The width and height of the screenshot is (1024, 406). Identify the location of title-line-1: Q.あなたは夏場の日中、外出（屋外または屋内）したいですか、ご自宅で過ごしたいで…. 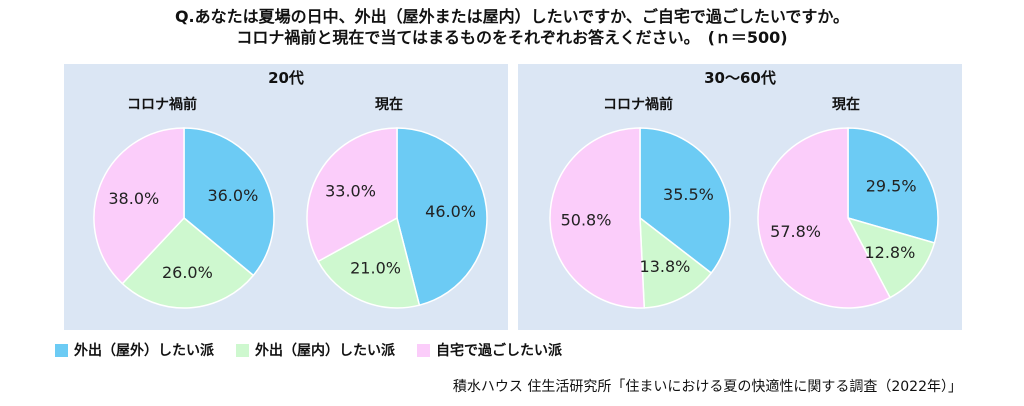
(512, 16).